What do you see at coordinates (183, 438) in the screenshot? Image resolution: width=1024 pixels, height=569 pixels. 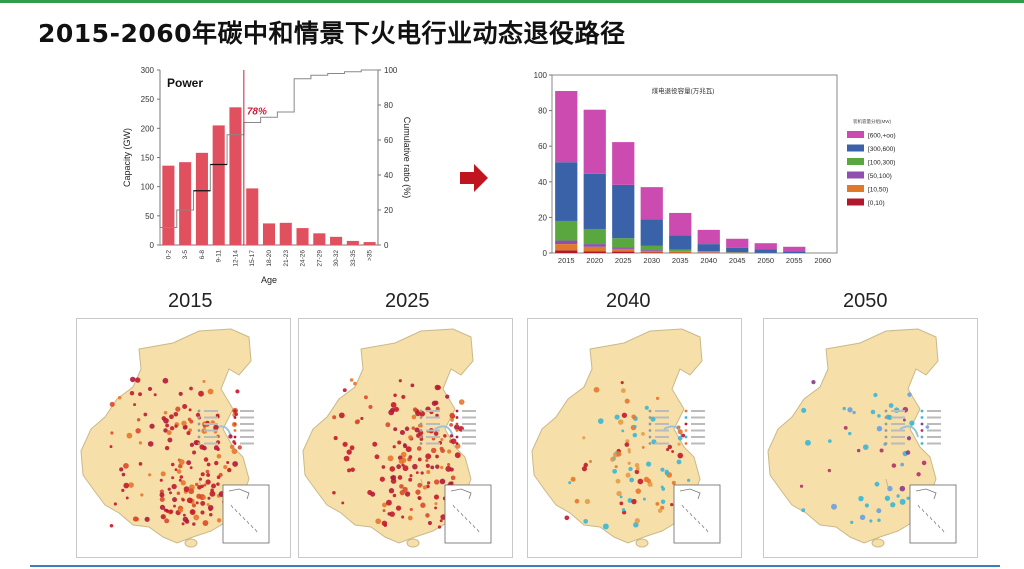 I see `china-map-2015` at bounding box center [183, 438].